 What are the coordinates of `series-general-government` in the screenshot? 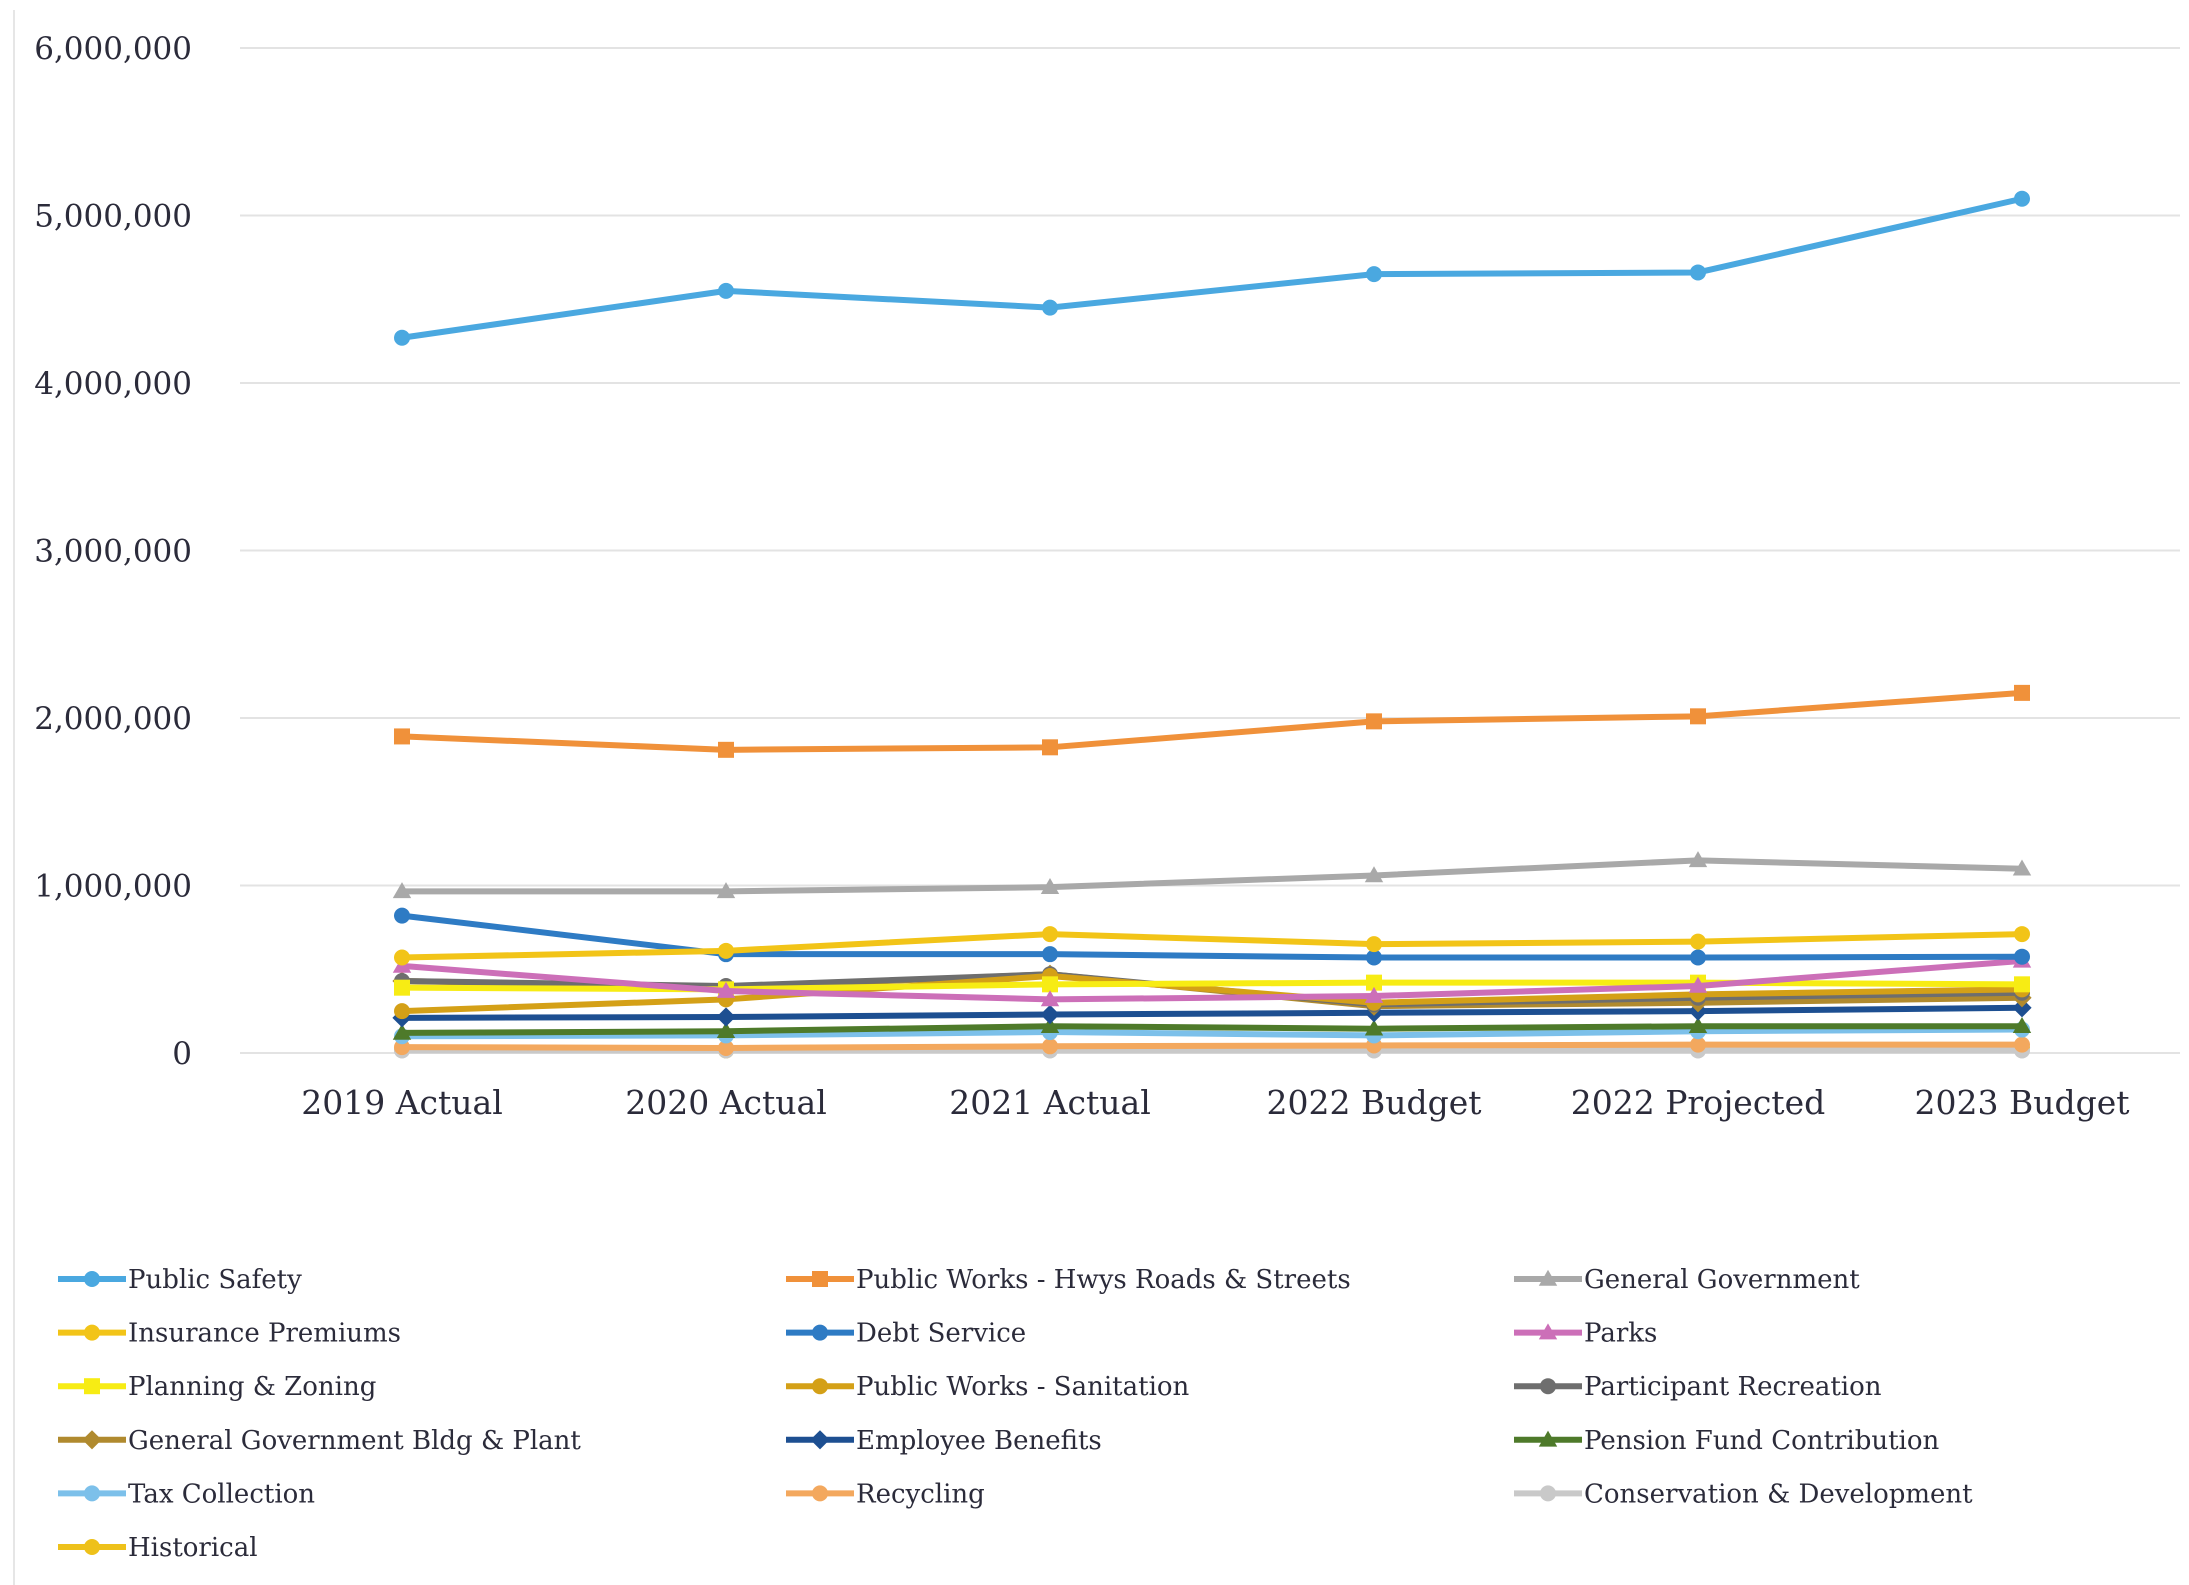 It's located at (1212, 875).